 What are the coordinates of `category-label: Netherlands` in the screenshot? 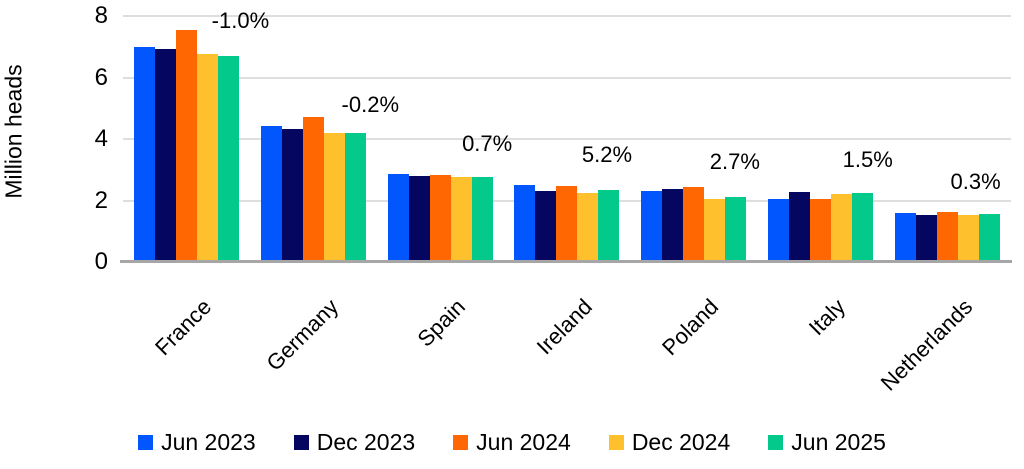 It's located at (926, 345).